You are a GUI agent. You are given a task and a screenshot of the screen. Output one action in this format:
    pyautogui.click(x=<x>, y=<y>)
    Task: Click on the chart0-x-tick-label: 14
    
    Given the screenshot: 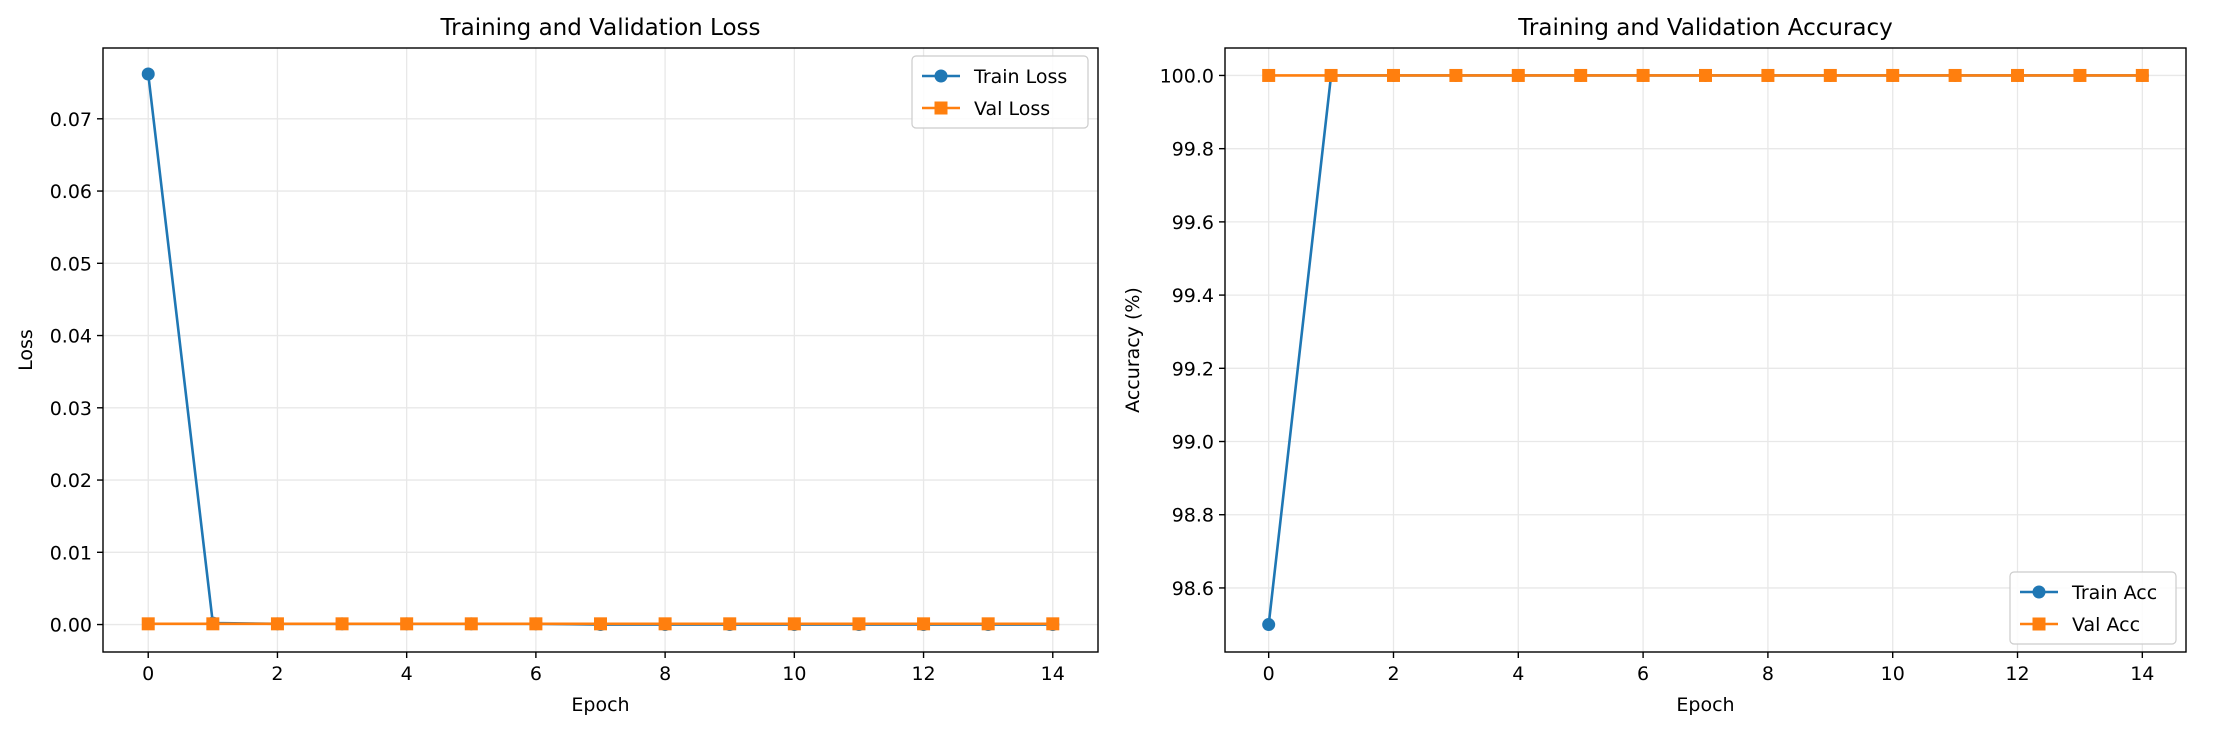 What is the action you would take?
    pyautogui.click(x=1053, y=674)
    